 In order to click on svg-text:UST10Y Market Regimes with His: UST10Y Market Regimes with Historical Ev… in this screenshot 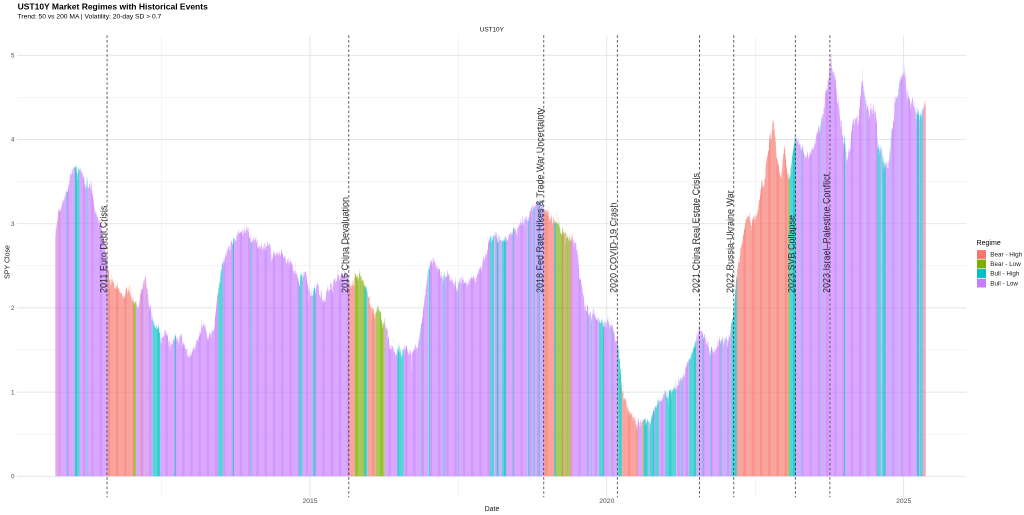, I will do `click(113, 6)`.